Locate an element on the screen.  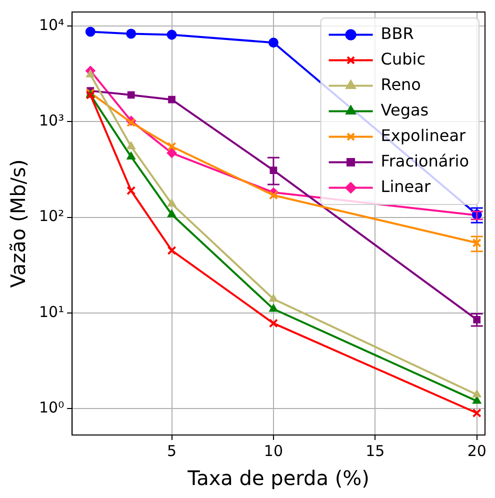
y-tick-label: 10¹ is located at coordinates (51, 311).